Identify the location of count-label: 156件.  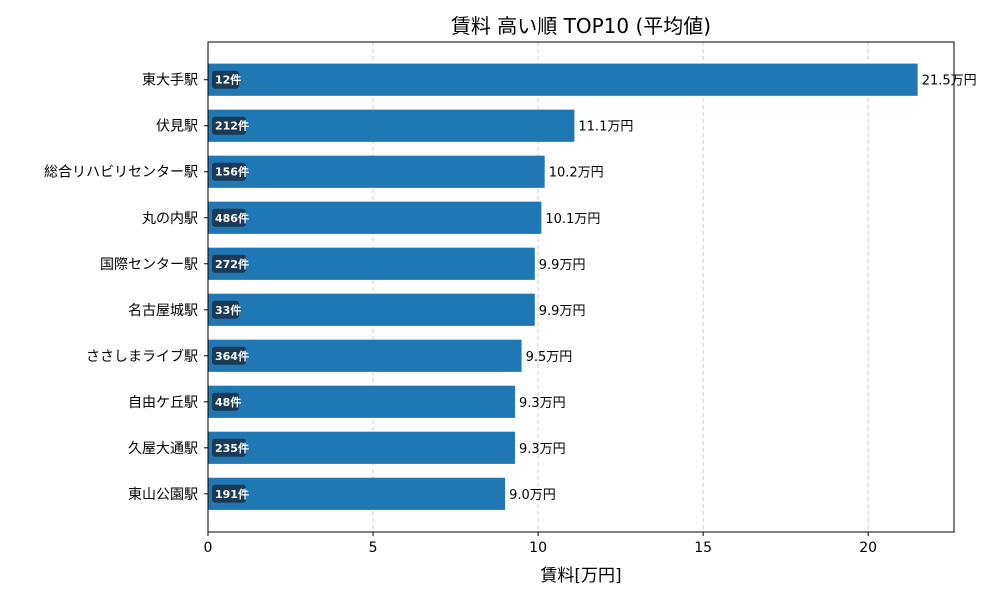
(232, 172).